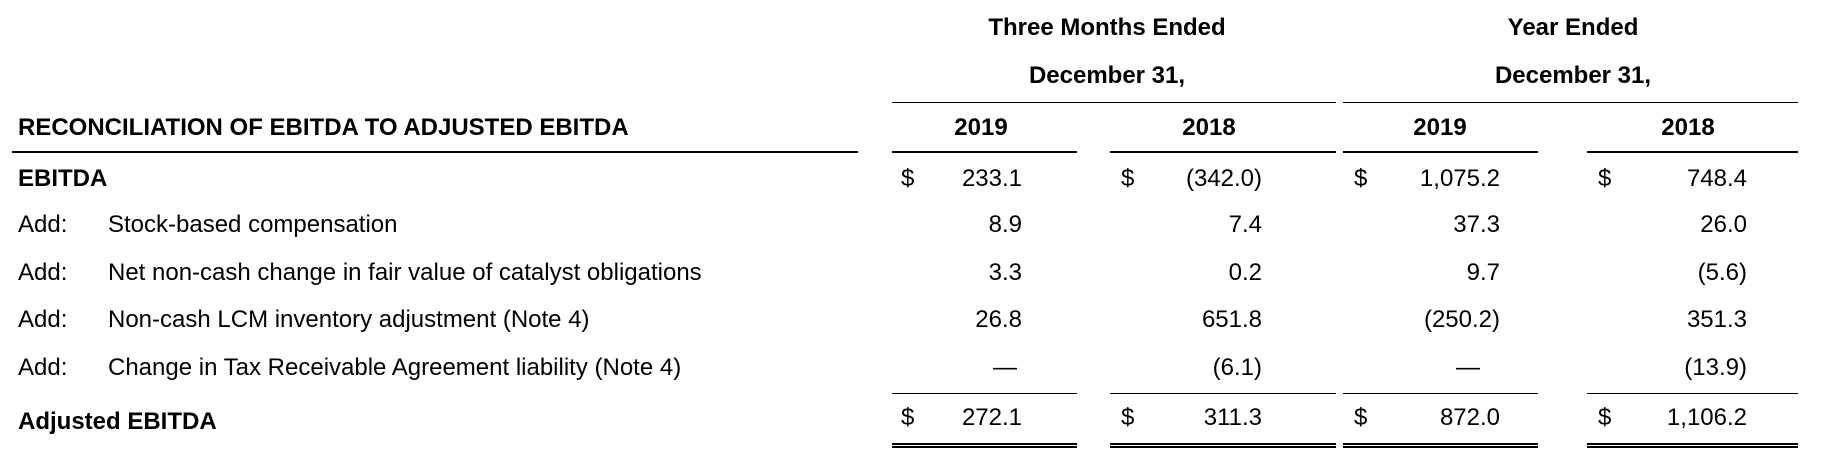  Describe the element at coordinates (1005, 224) in the screenshot. I see `row-stock-comp-value-q2019: 8.9` at that location.